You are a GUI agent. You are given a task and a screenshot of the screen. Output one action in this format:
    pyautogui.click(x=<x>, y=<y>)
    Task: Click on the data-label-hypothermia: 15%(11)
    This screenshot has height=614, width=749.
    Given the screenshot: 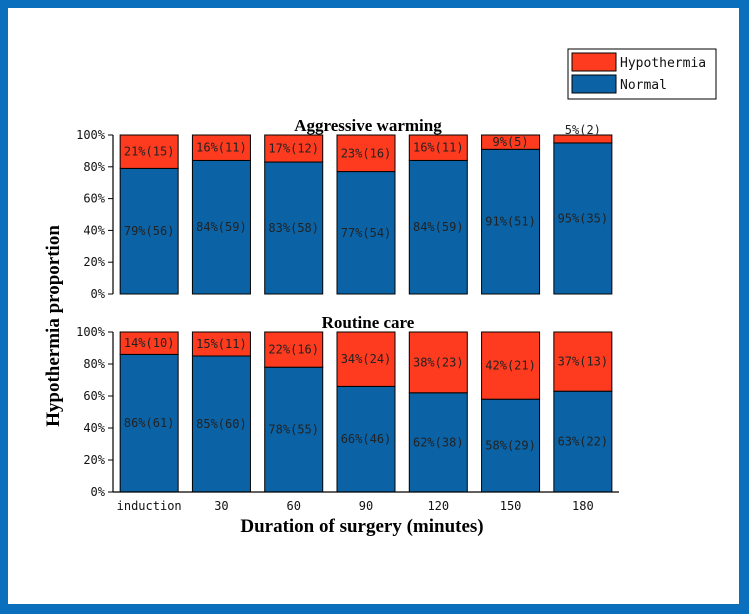 What is the action you would take?
    pyautogui.click(x=221, y=344)
    